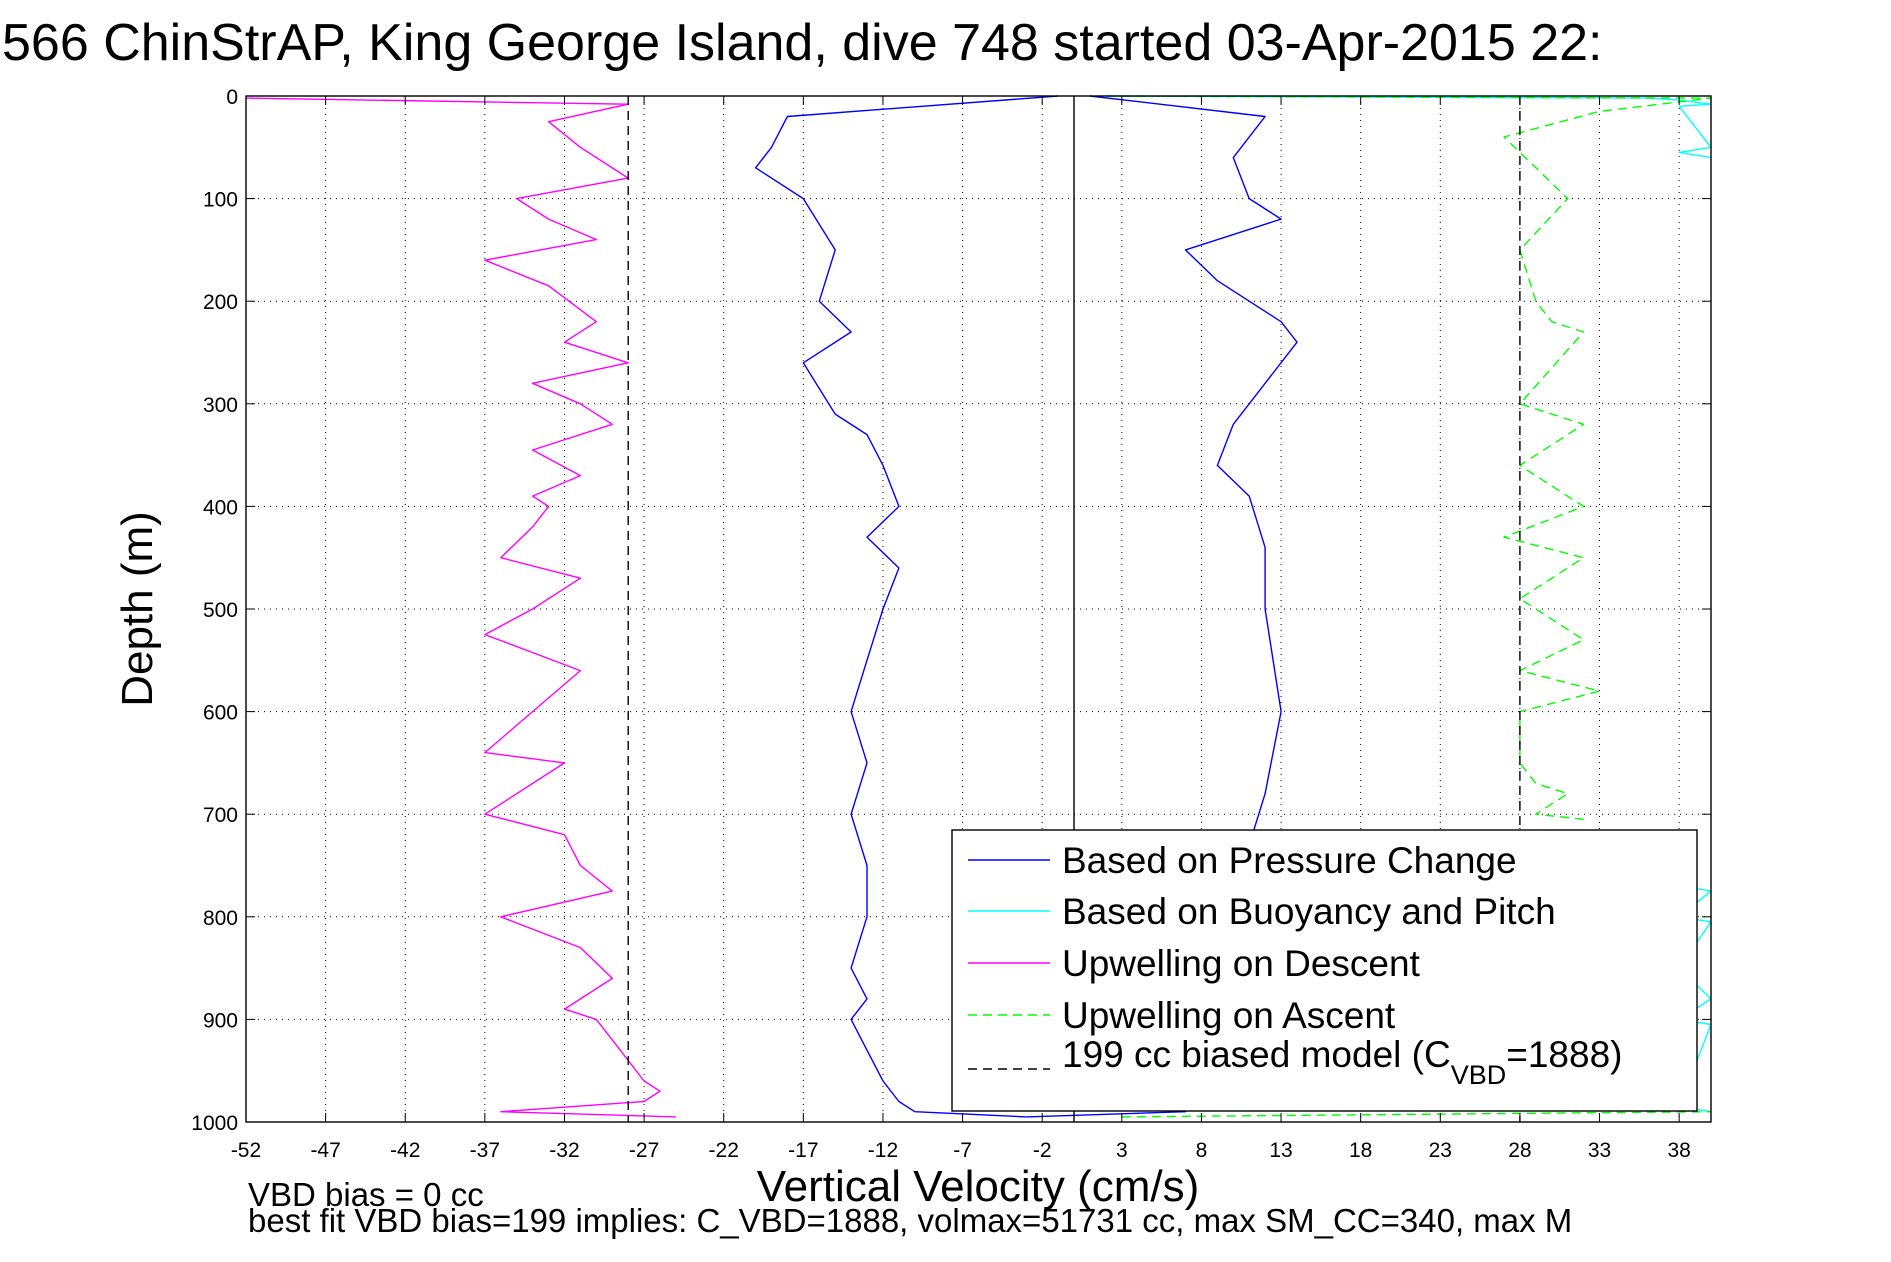 The width and height of the screenshot is (1891, 1262). I want to click on x-tick-label: 13, so click(1280, 1150).